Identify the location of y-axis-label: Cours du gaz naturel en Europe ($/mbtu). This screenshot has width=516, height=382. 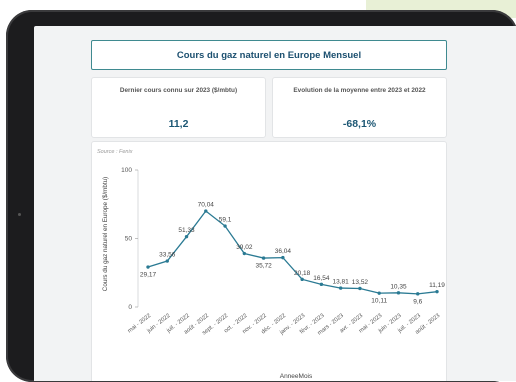
(105, 234).